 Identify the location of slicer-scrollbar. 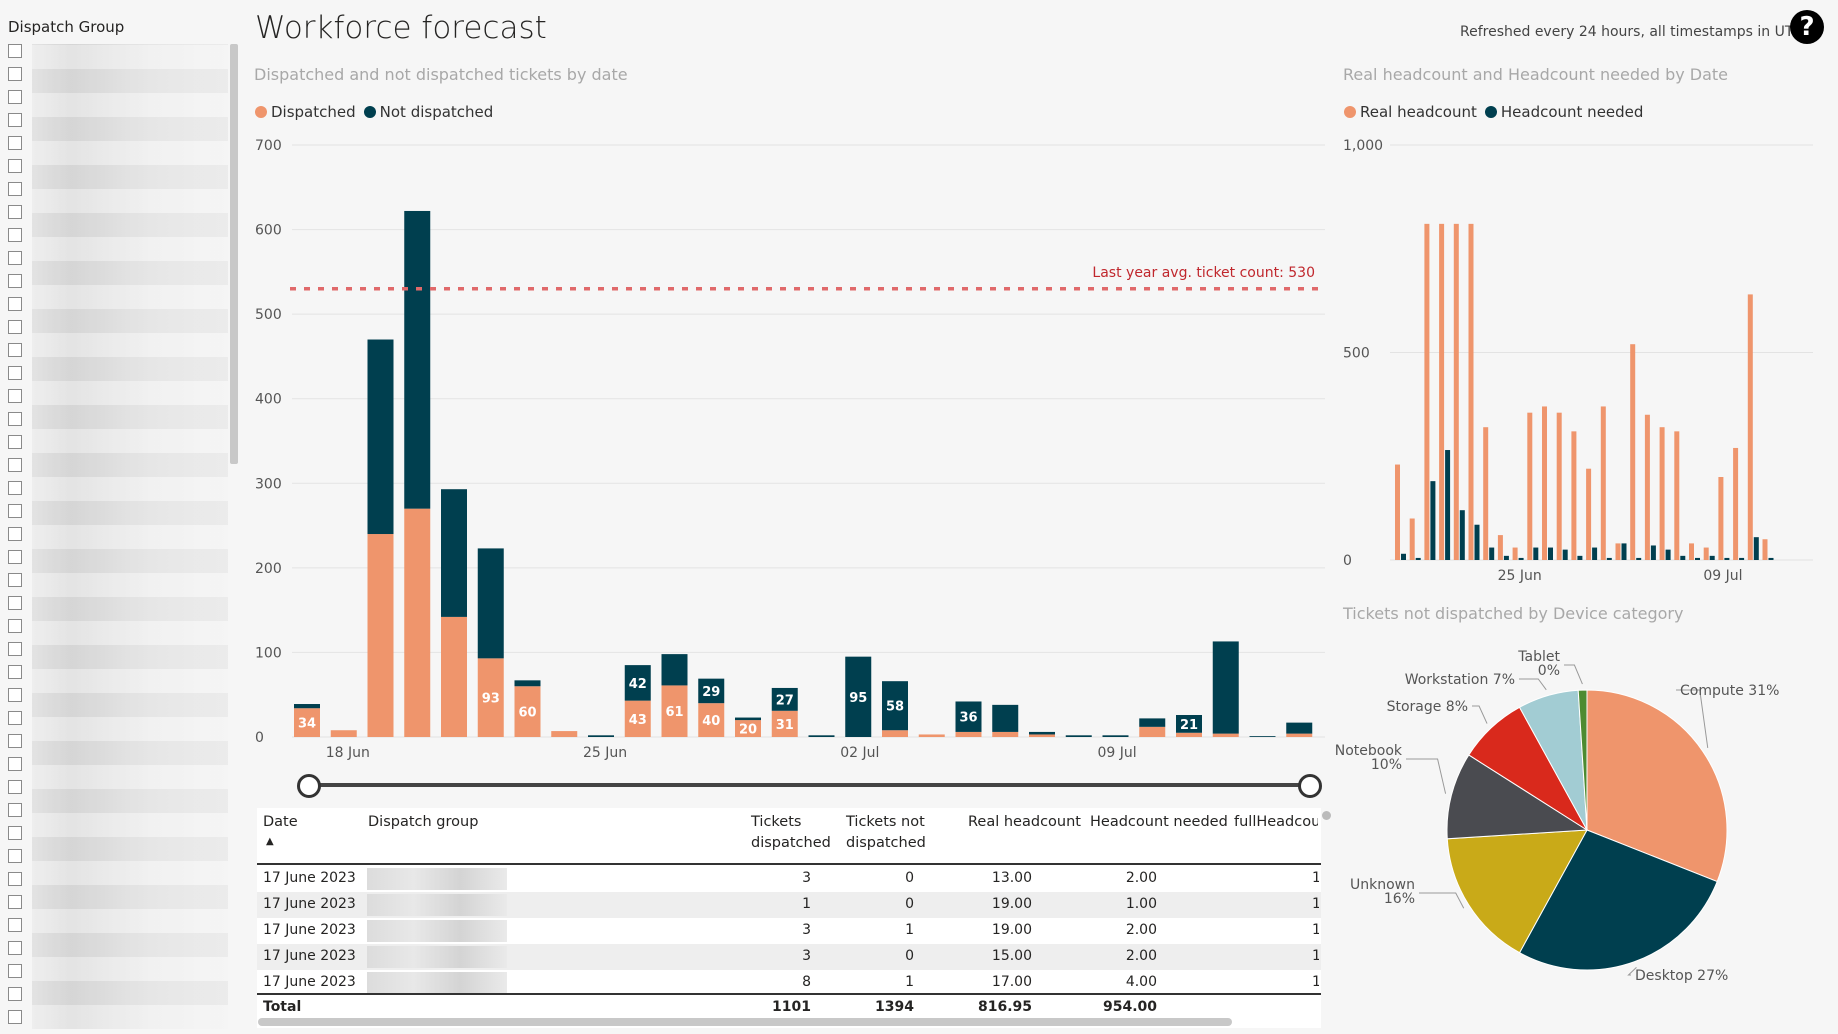
(234, 254).